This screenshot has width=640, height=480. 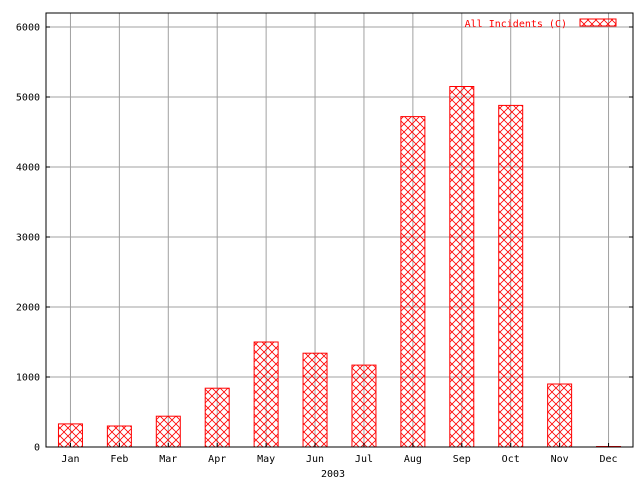 What do you see at coordinates (413, 459) in the screenshot?
I see `x-tick-label: Aug` at bounding box center [413, 459].